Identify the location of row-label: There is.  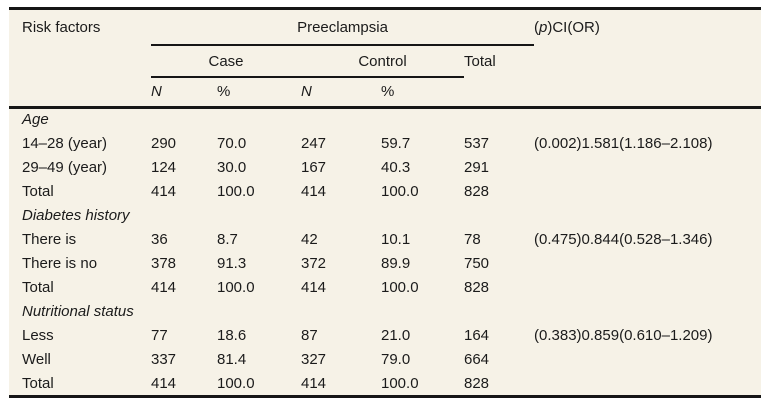
(49, 239).